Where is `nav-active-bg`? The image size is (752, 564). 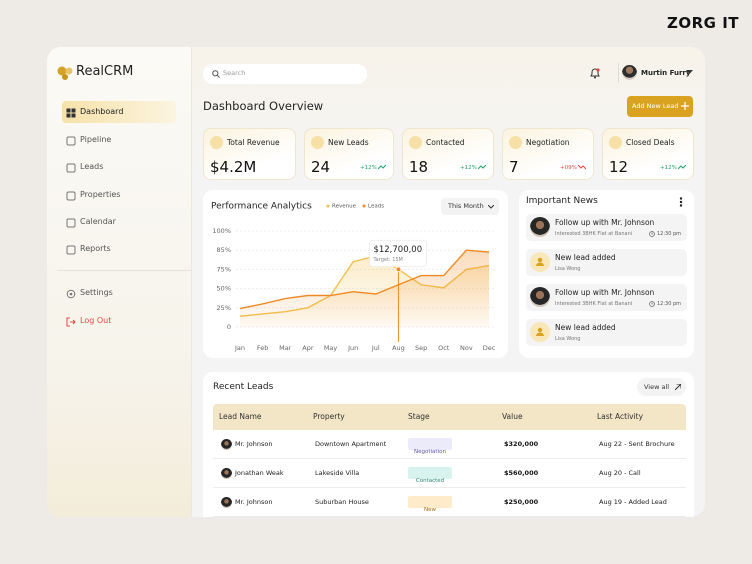
nav-active-bg is located at coordinates (119, 112).